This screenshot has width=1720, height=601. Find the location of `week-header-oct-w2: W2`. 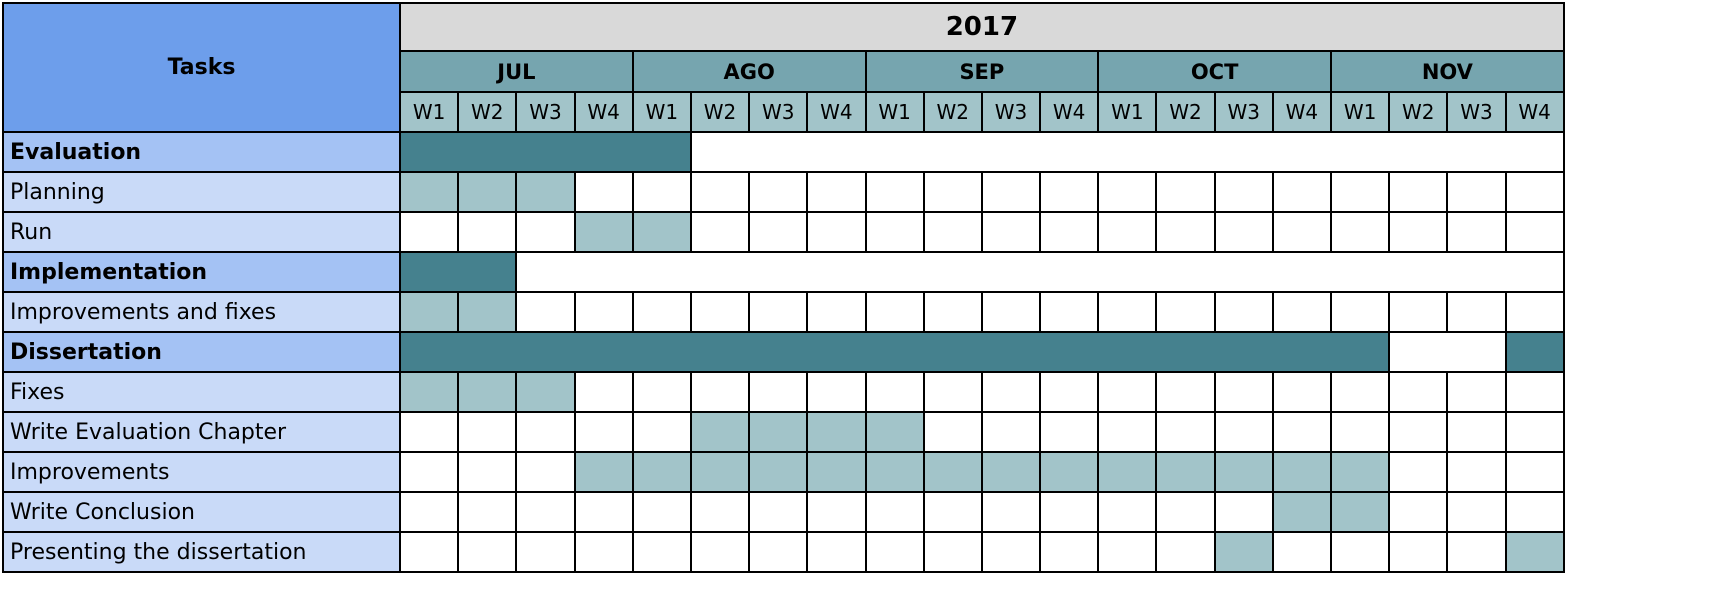

week-header-oct-w2: W2 is located at coordinates (1185, 112).